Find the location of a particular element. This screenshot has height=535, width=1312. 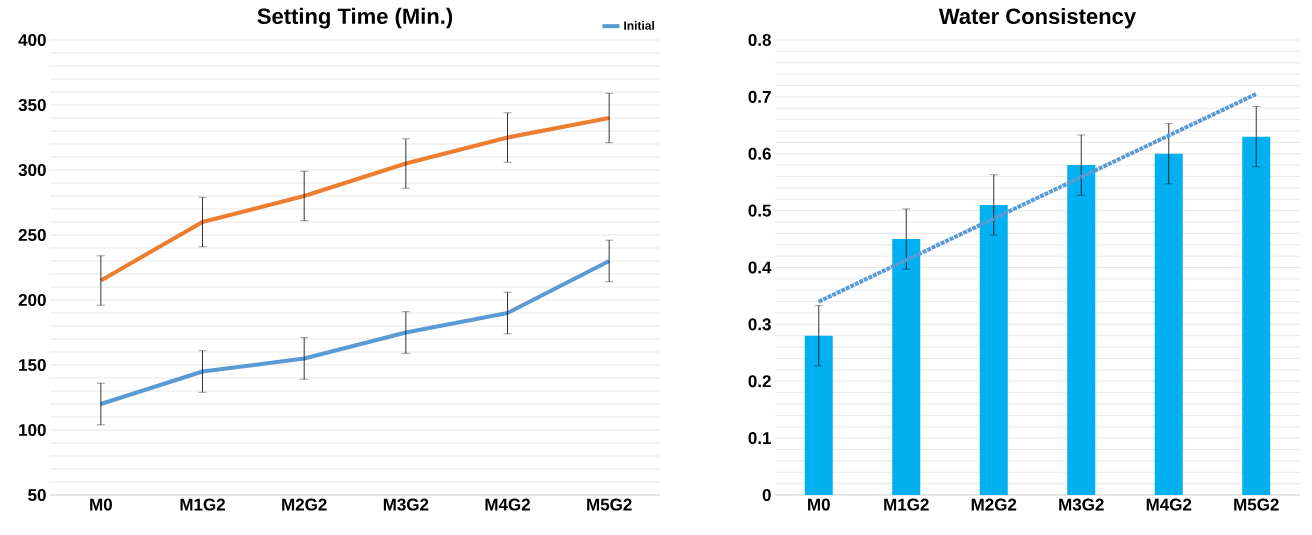

y-tick-label: 0 is located at coordinates (766, 495).